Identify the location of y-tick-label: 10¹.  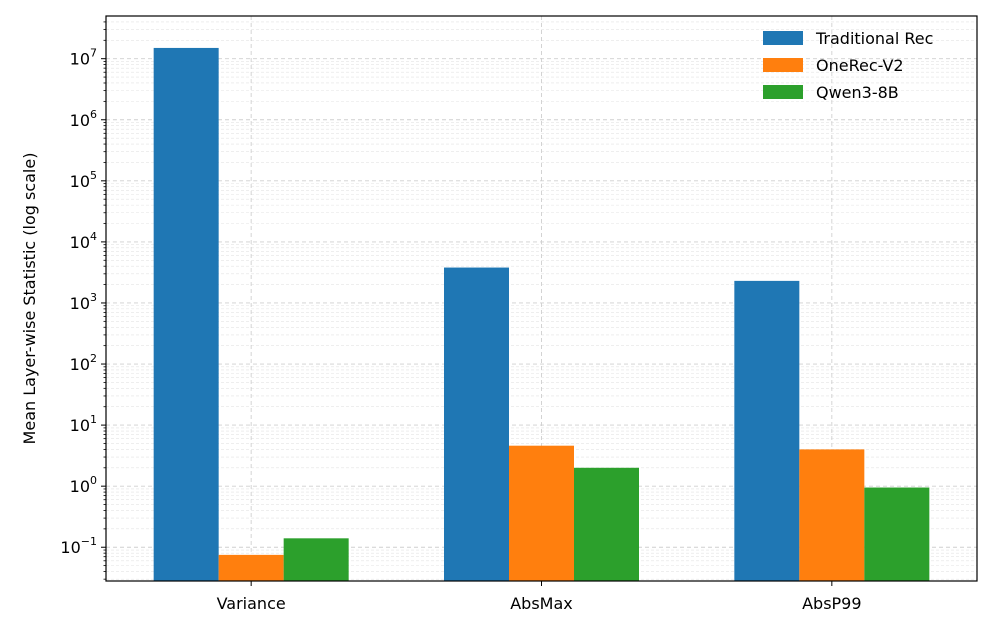
(83, 424).